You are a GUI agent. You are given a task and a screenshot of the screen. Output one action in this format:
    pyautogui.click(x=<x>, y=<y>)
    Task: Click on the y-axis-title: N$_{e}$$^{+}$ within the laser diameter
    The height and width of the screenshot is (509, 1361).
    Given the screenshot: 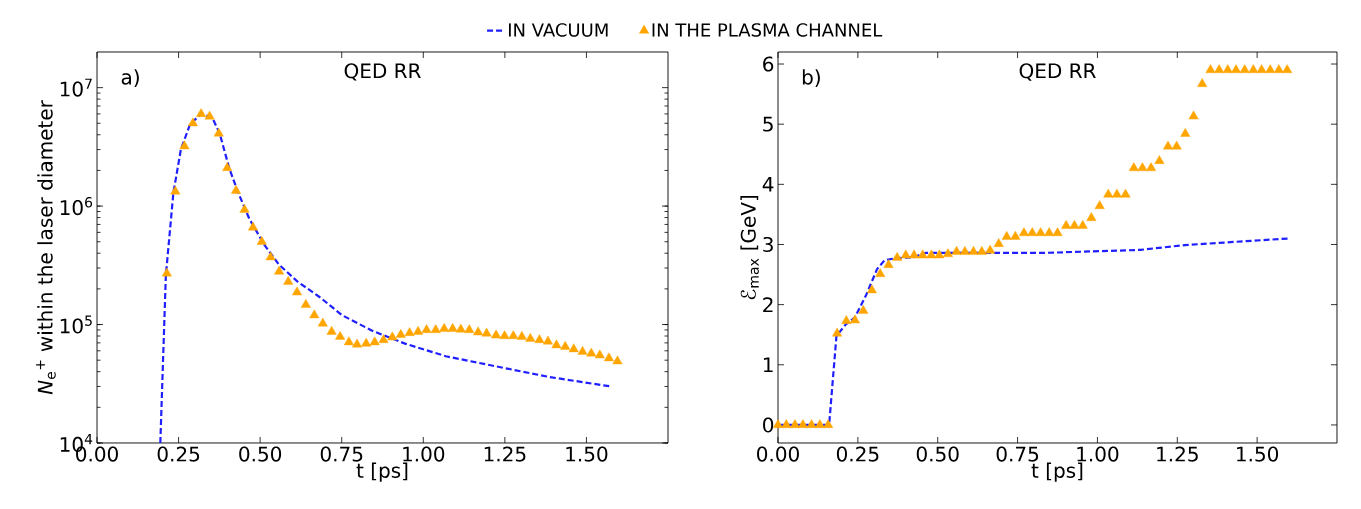 What is the action you would take?
    pyautogui.click(x=46, y=247)
    